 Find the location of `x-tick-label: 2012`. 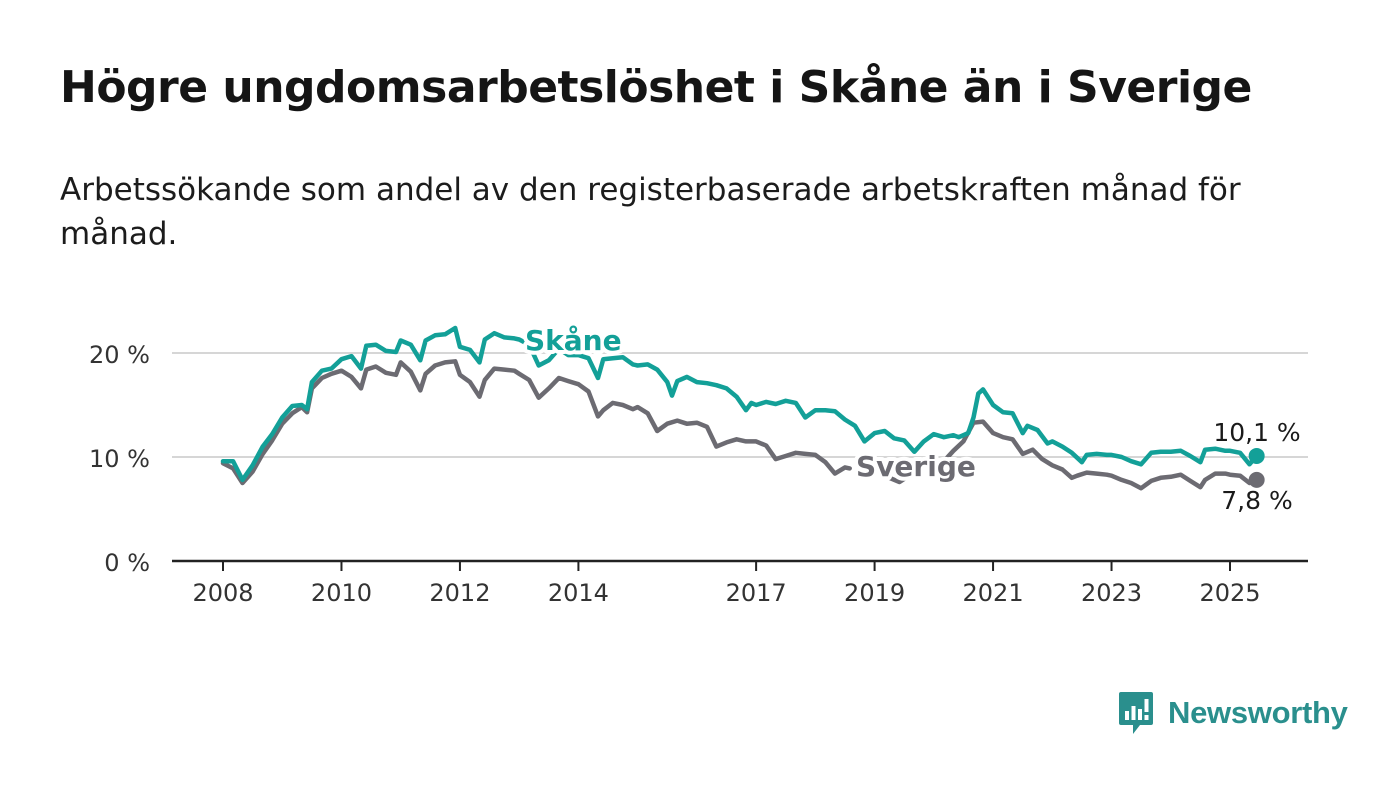

x-tick-label: 2012 is located at coordinates (459, 593).